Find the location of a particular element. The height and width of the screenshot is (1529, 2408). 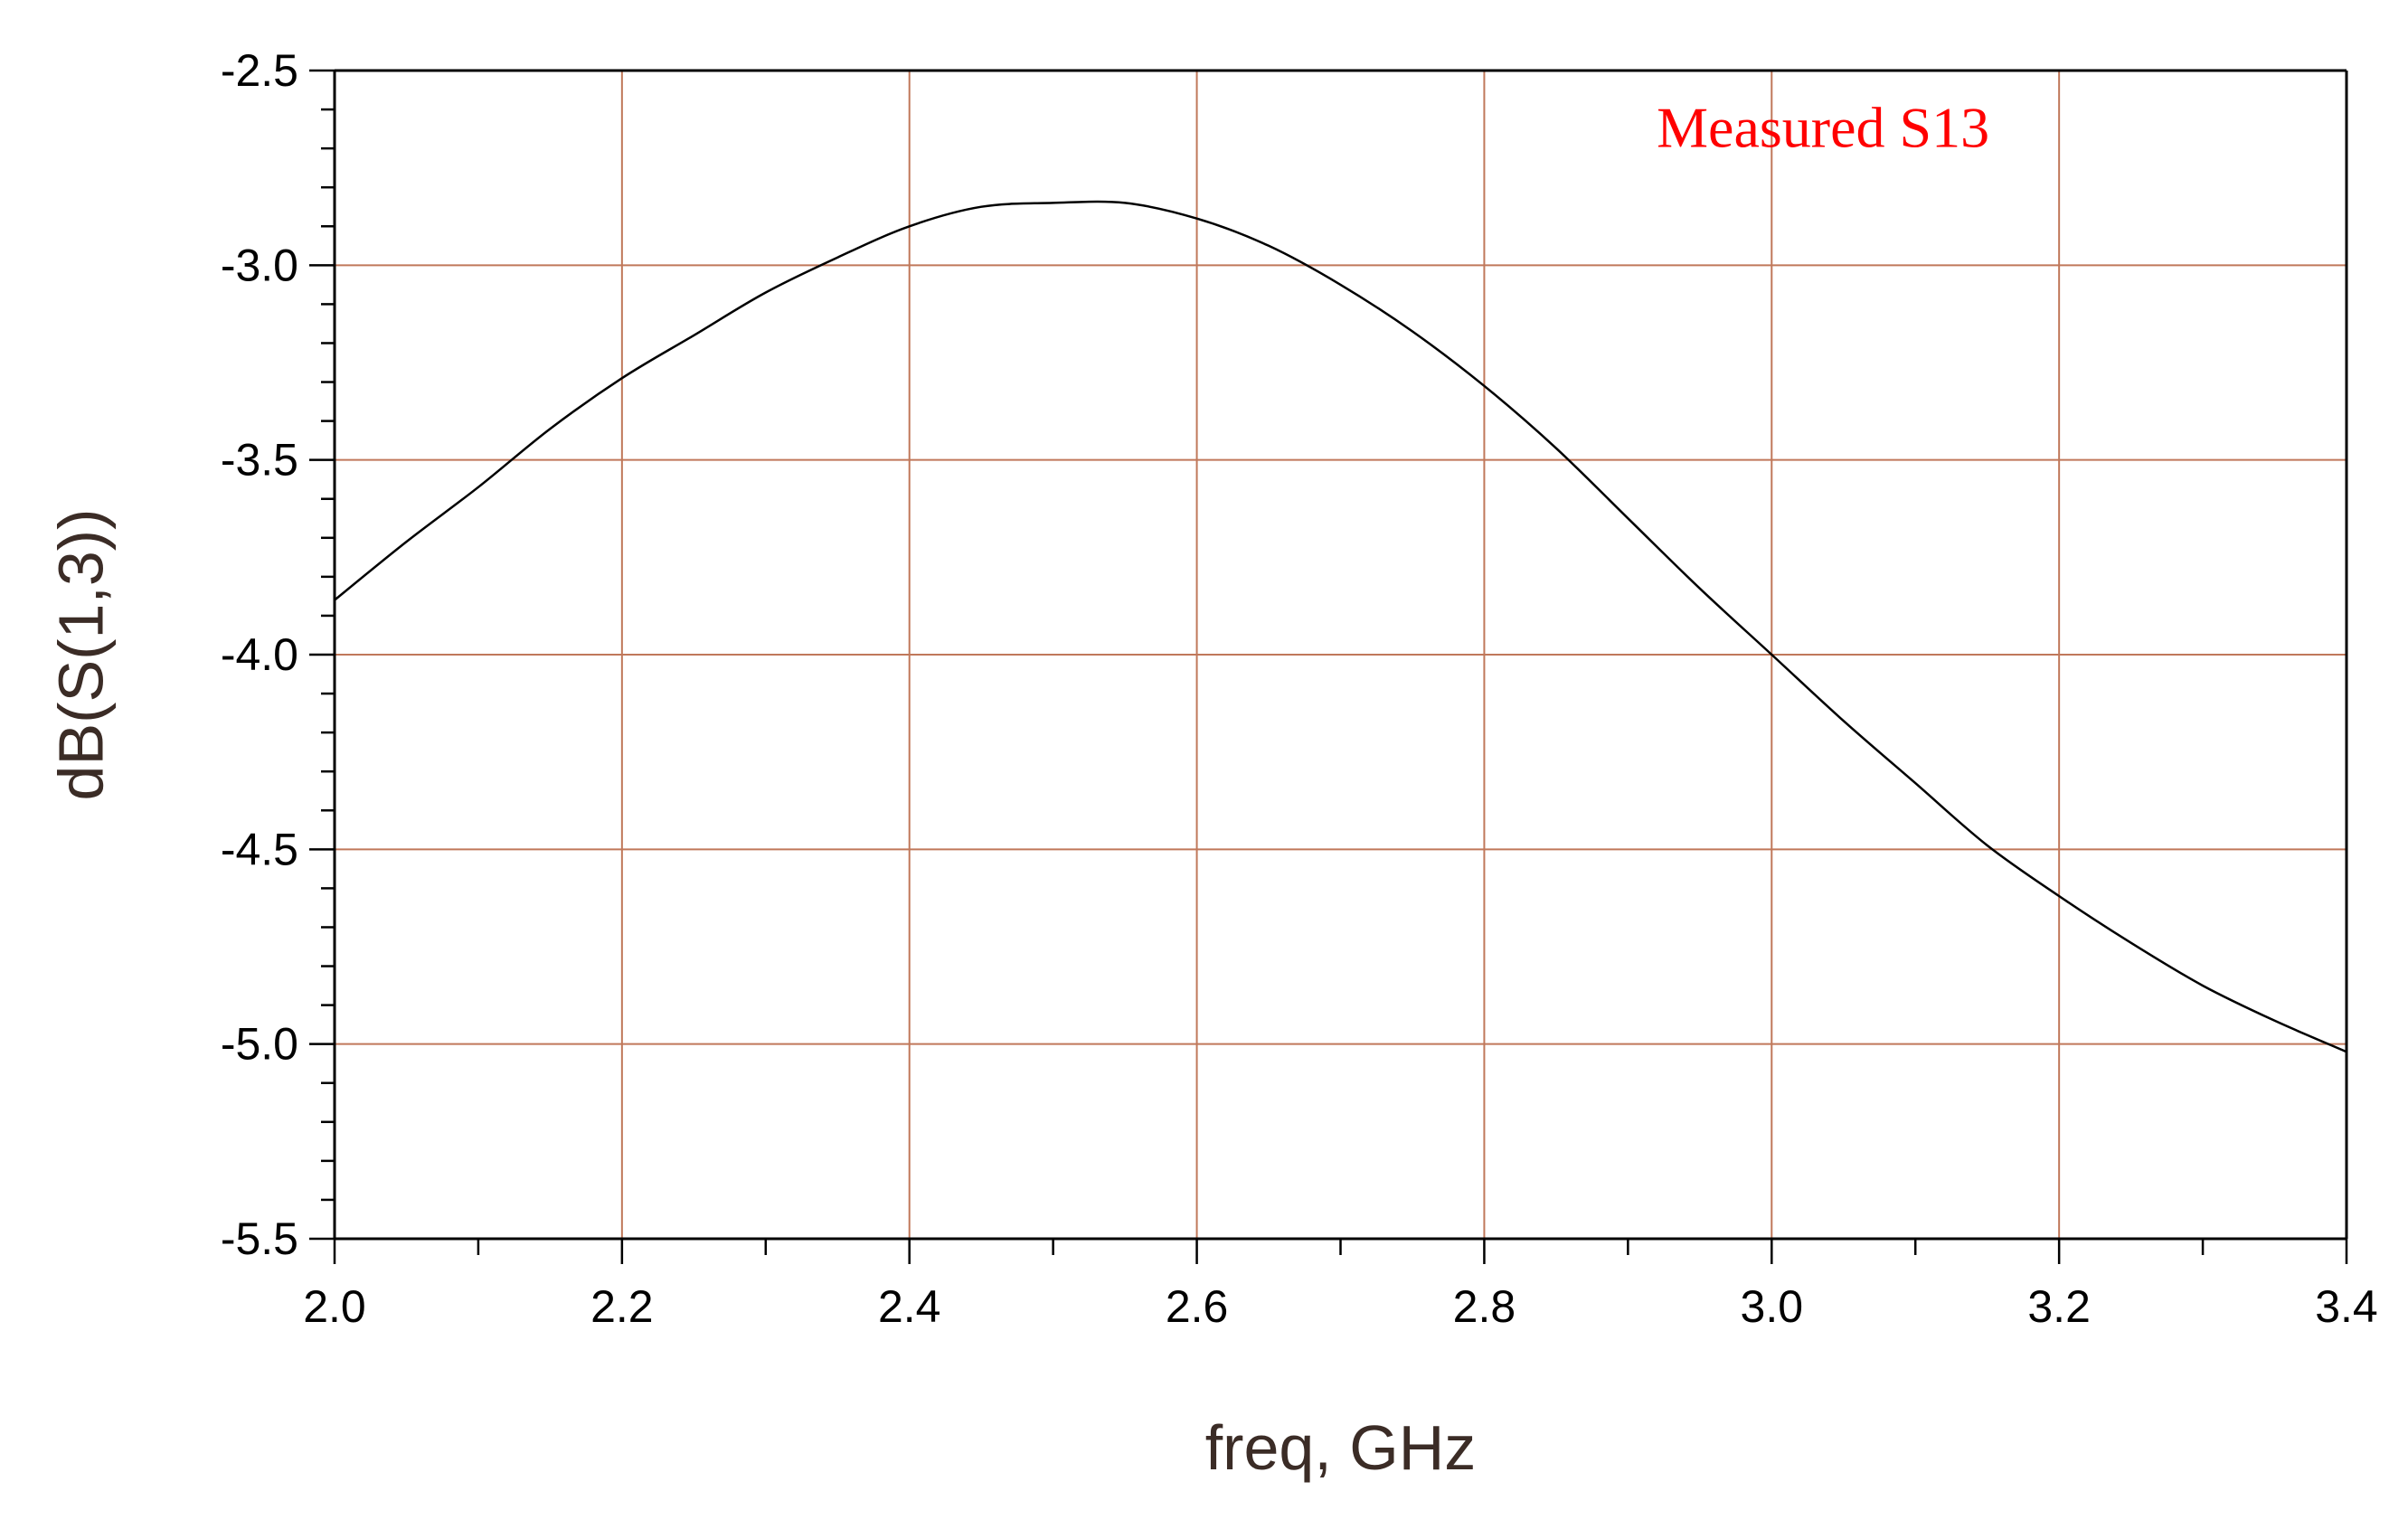

x-tick-label: 2.4 is located at coordinates (909, 1306).